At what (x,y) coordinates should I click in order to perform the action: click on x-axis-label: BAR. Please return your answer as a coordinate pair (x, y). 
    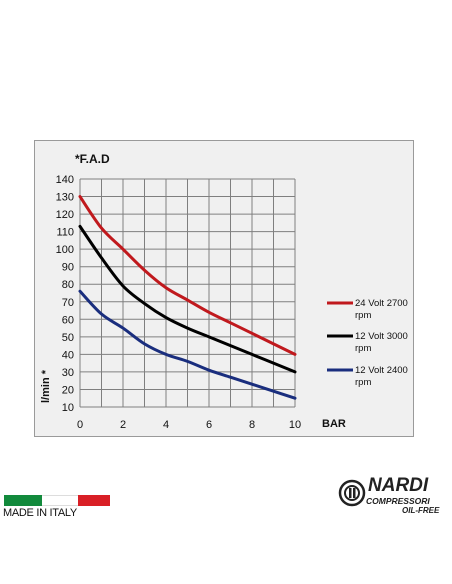
    Looking at the image, I should click on (334, 424).